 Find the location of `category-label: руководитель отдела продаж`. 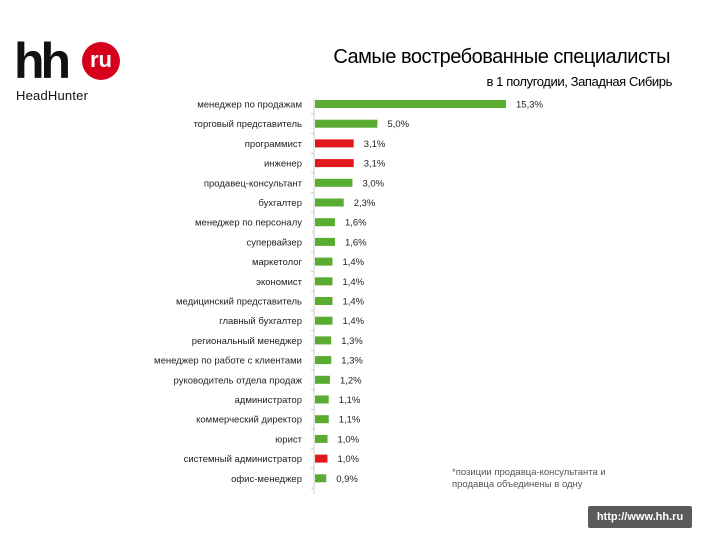

category-label: руководитель отдела продаж is located at coordinates (238, 380).